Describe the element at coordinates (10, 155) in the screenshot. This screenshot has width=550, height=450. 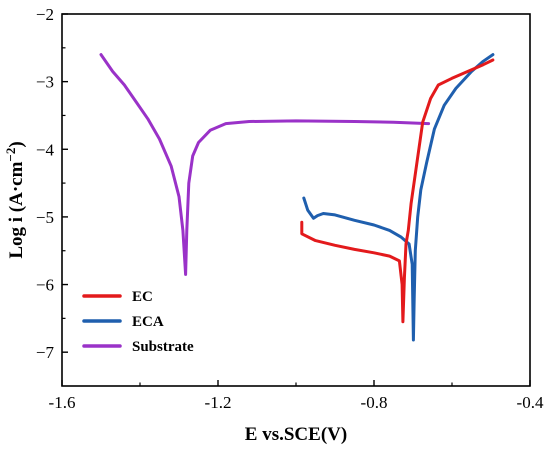
I see `y-axis-title-exponent: −2` at that location.